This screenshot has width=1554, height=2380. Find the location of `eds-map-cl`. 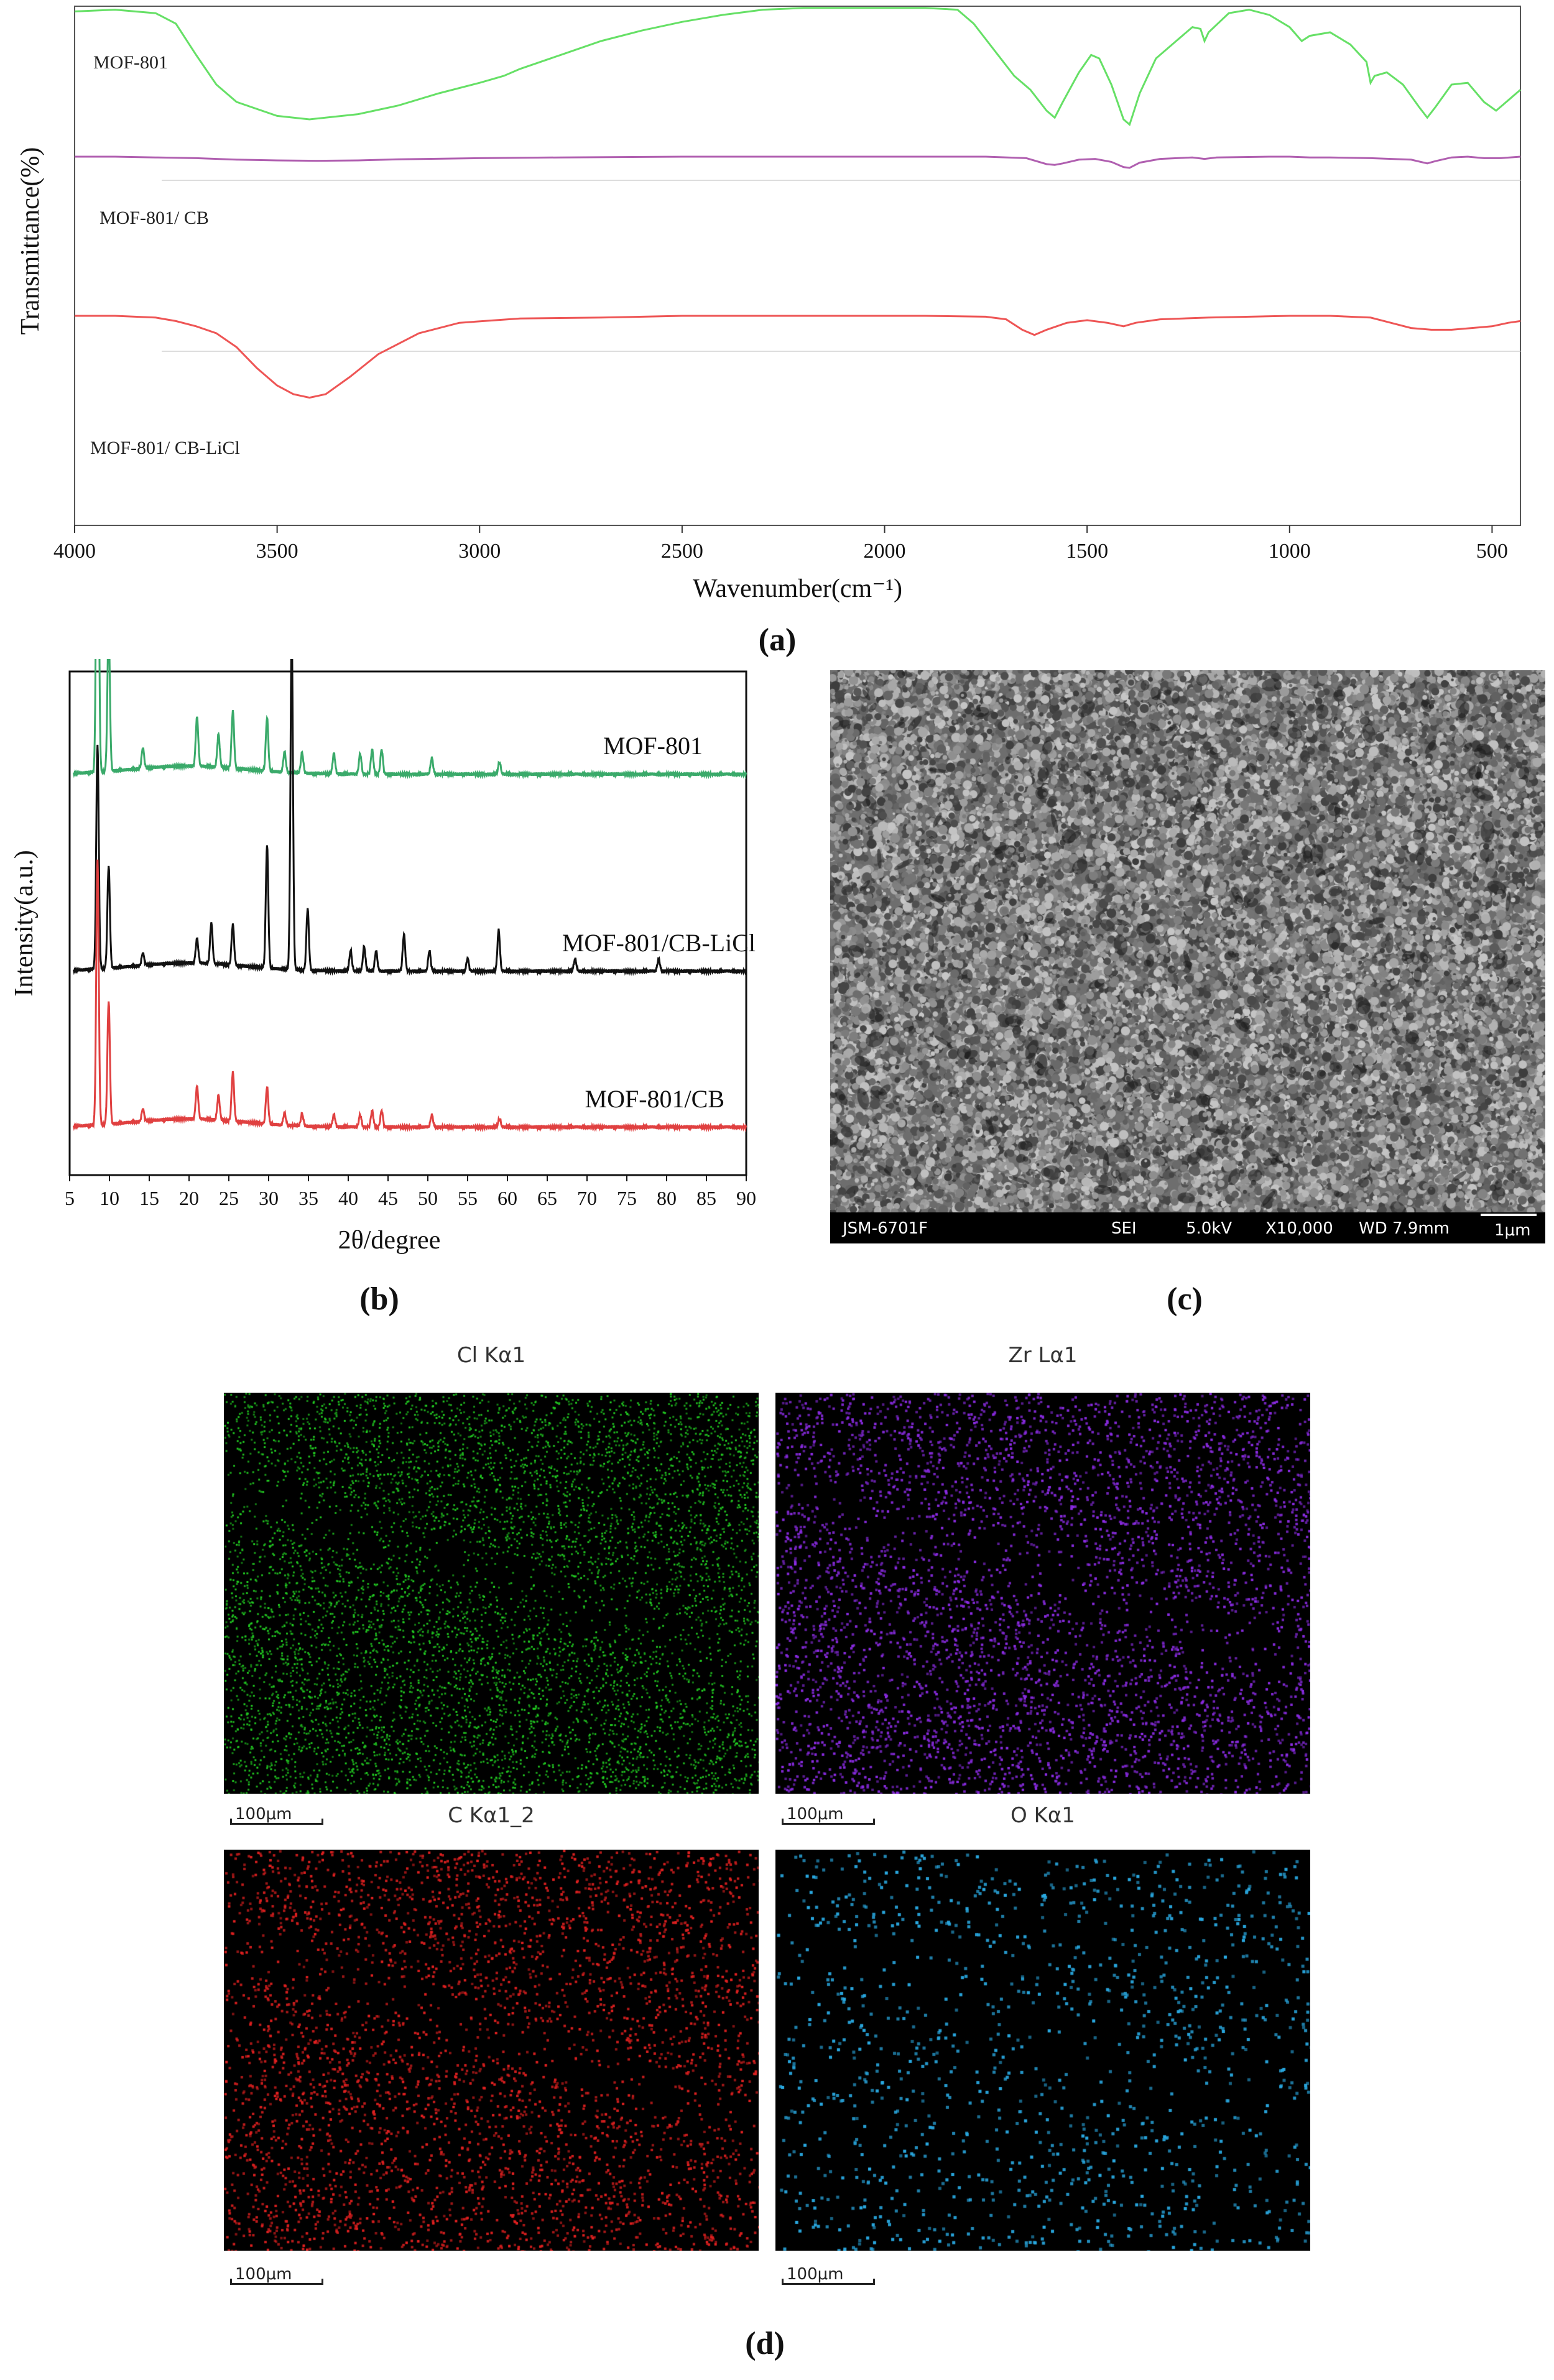

eds-map-cl is located at coordinates (491, 1594).